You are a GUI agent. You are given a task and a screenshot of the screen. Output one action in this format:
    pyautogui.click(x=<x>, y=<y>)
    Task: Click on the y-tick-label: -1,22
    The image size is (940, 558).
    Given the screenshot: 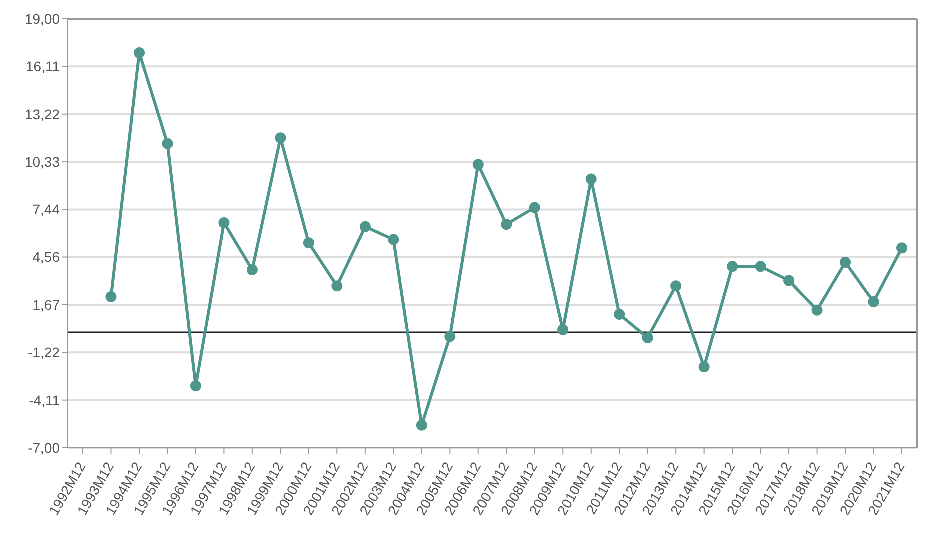 What is the action you would take?
    pyautogui.click(x=44, y=352)
    